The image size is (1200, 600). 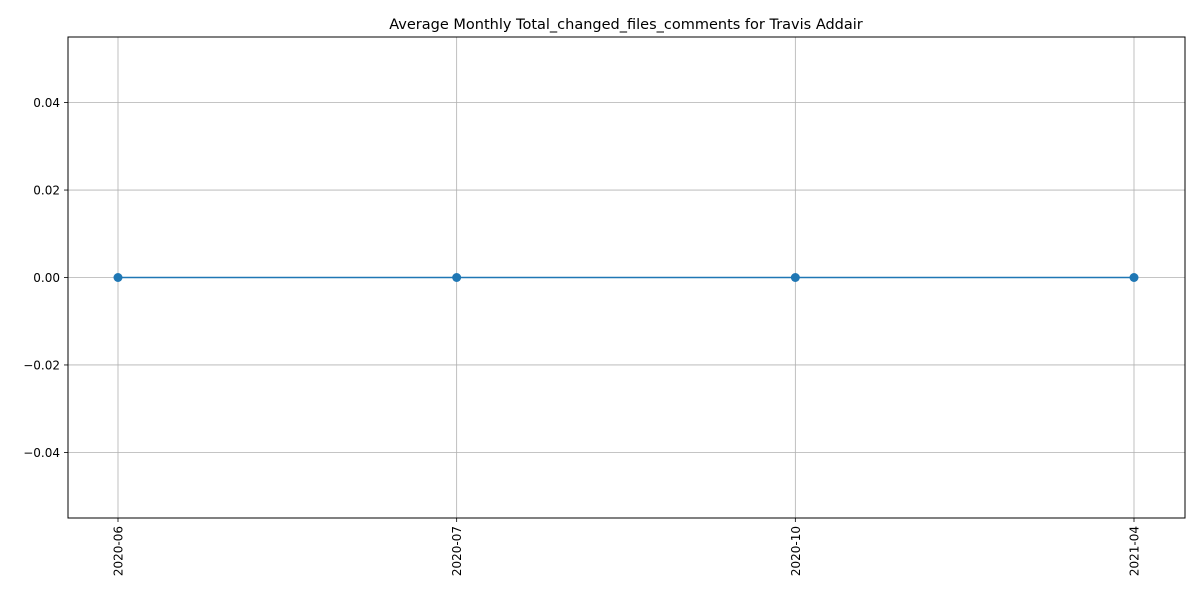 What do you see at coordinates (41, 365) in the screenshot?
I see `y-tick-label: −0.02` at bounding box center [41, 365].